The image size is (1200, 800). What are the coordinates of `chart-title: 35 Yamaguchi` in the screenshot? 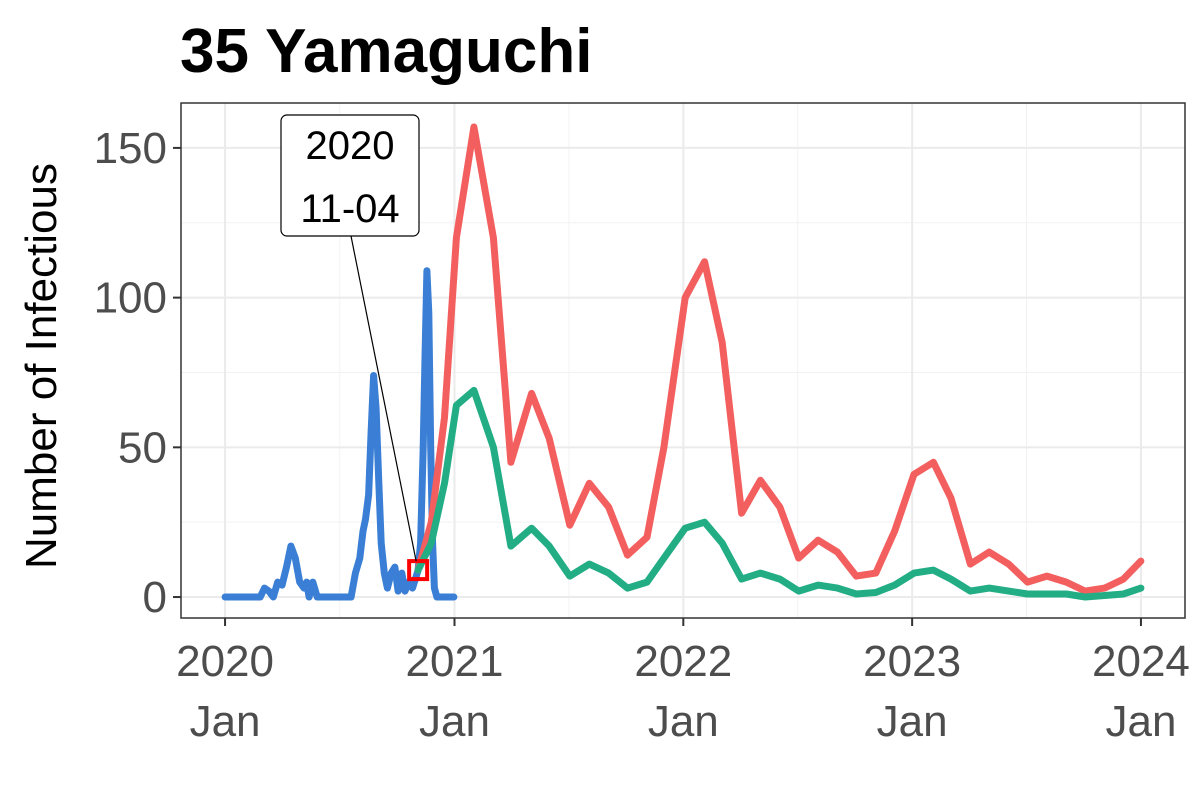 It's located at (386, 51).